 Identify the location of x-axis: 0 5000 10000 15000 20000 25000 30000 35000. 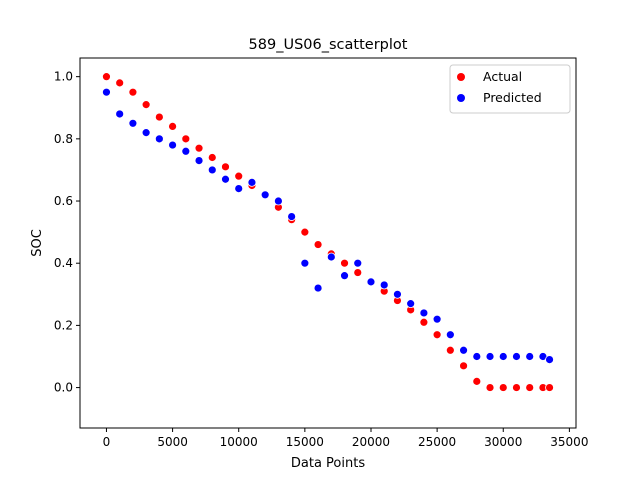
(345, 438).